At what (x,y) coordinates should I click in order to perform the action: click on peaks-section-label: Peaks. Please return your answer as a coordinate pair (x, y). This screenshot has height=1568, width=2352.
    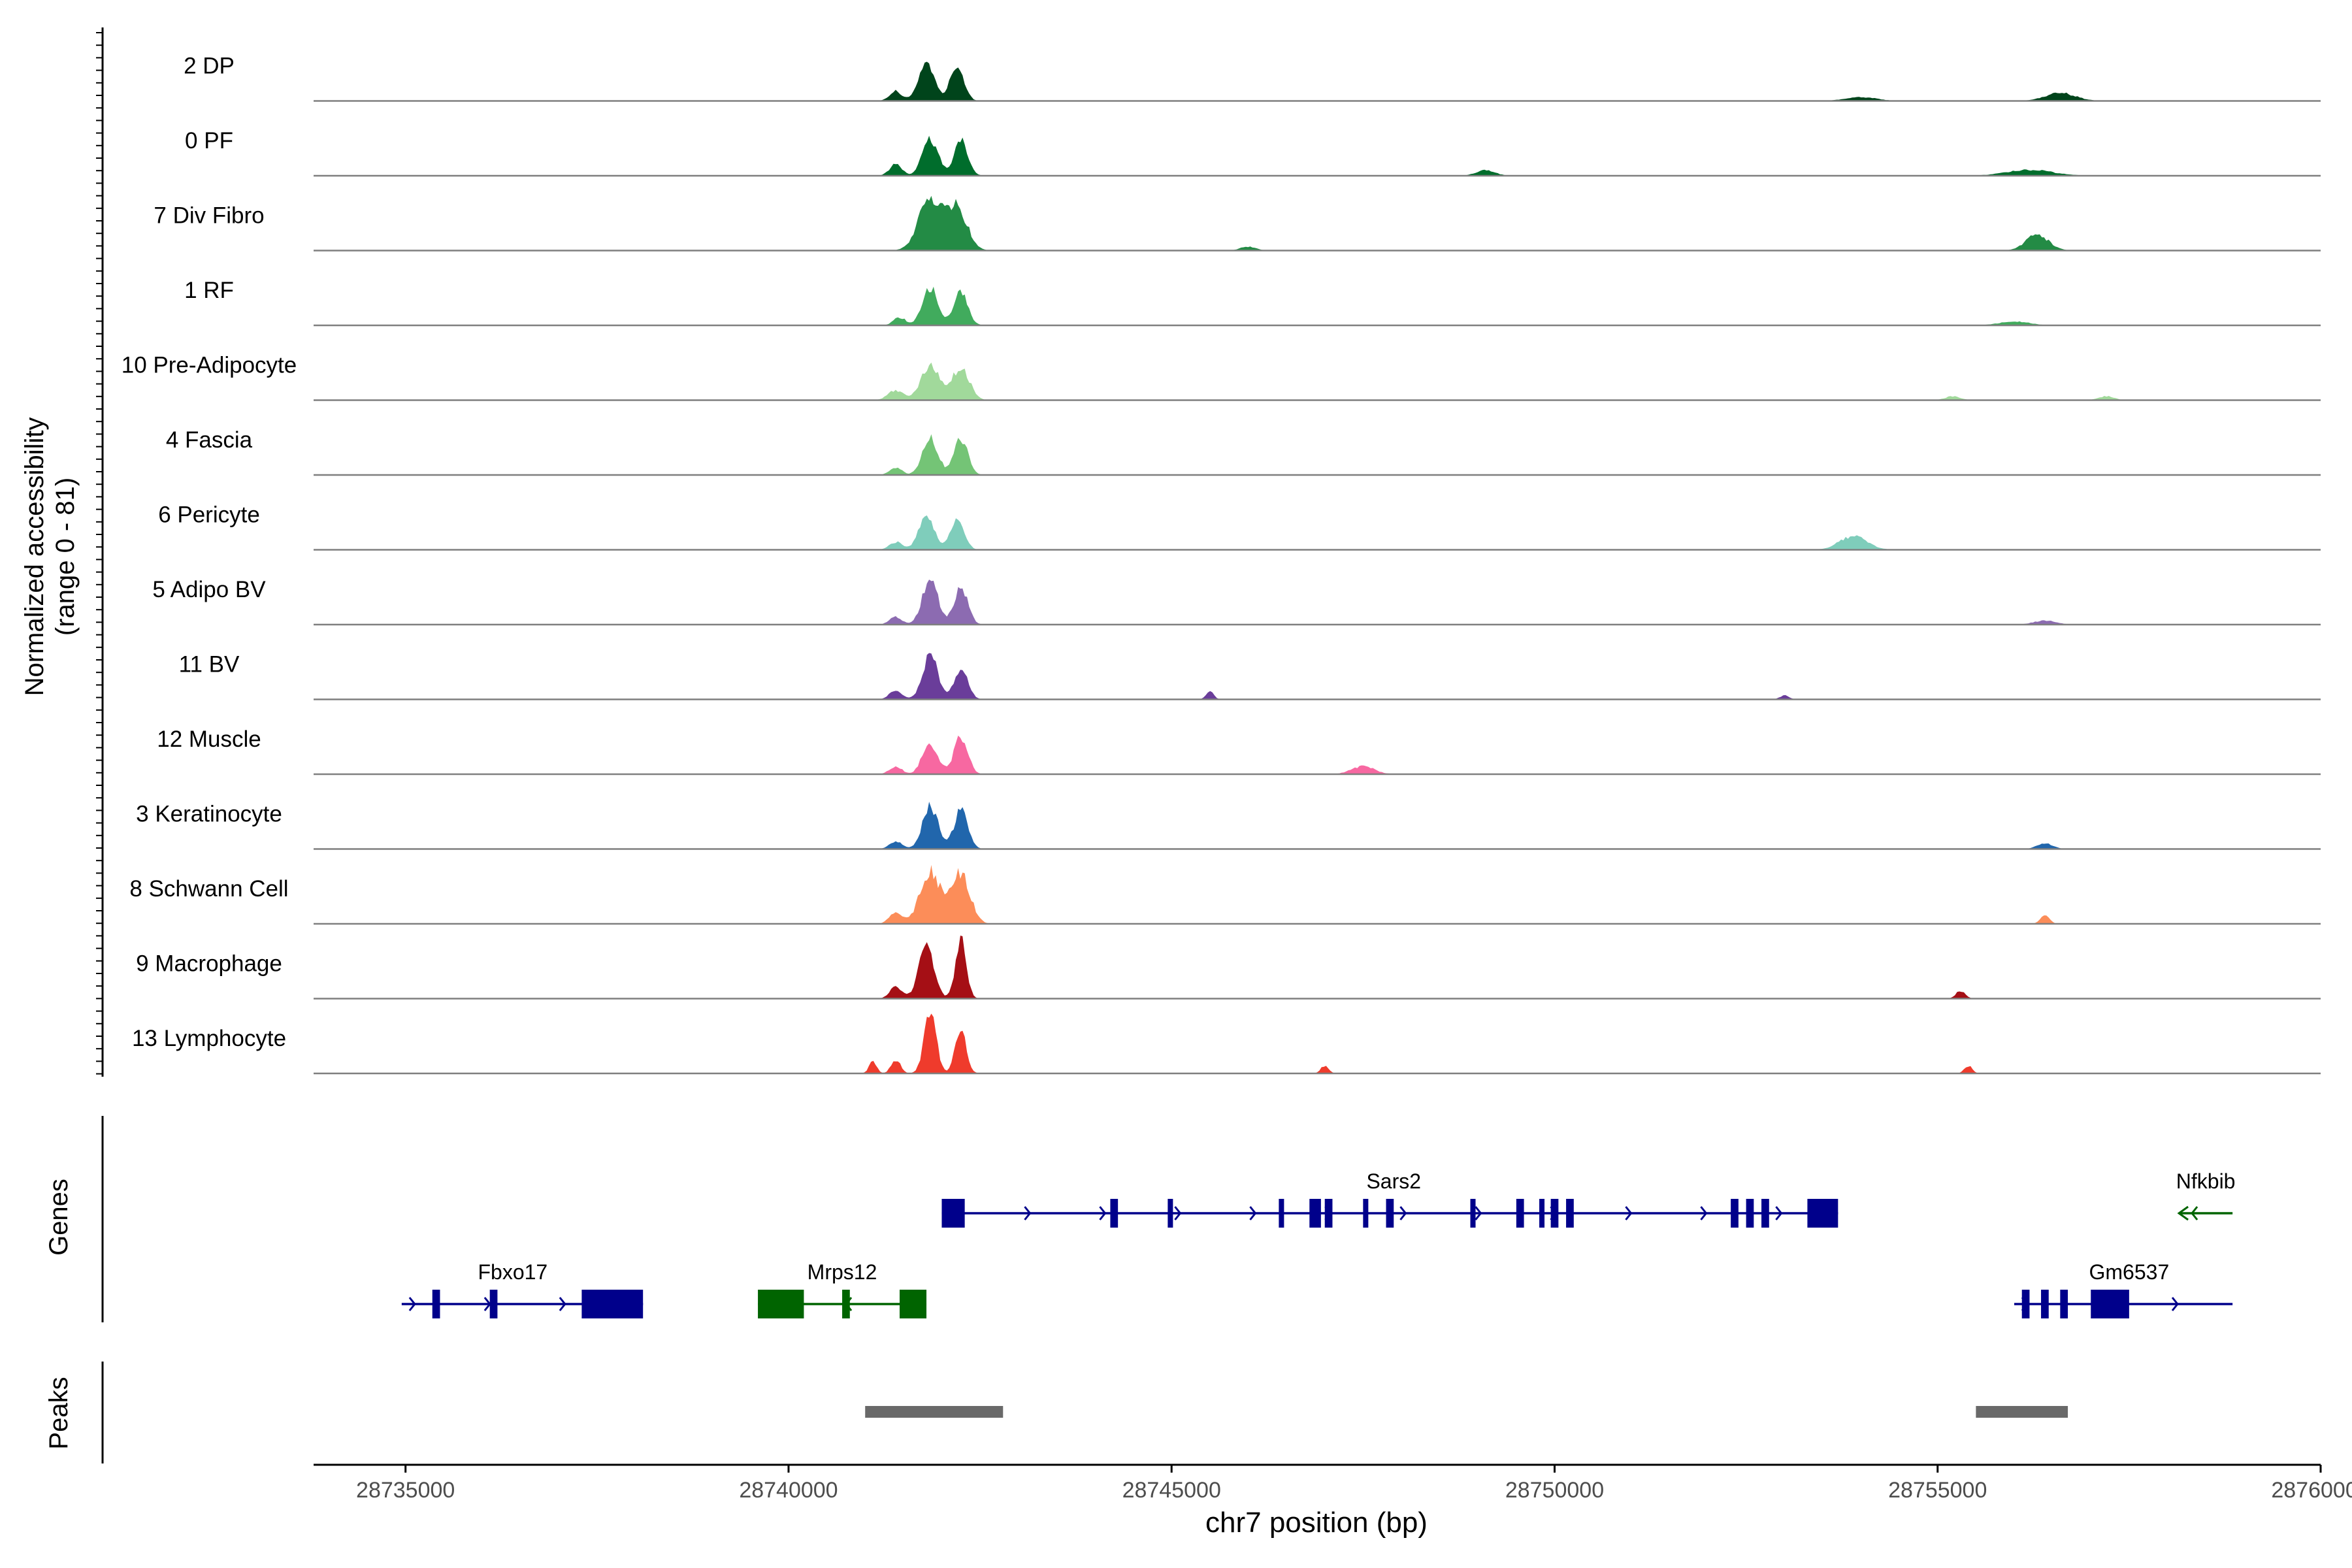
    Looking at the image, I should click on (58, 1413).